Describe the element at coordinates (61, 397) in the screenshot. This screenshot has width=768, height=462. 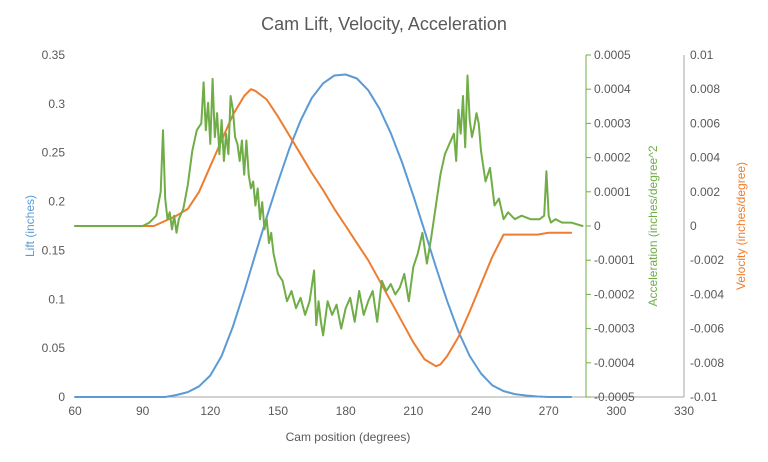
I see `lift-tick-label: 0` at that location.